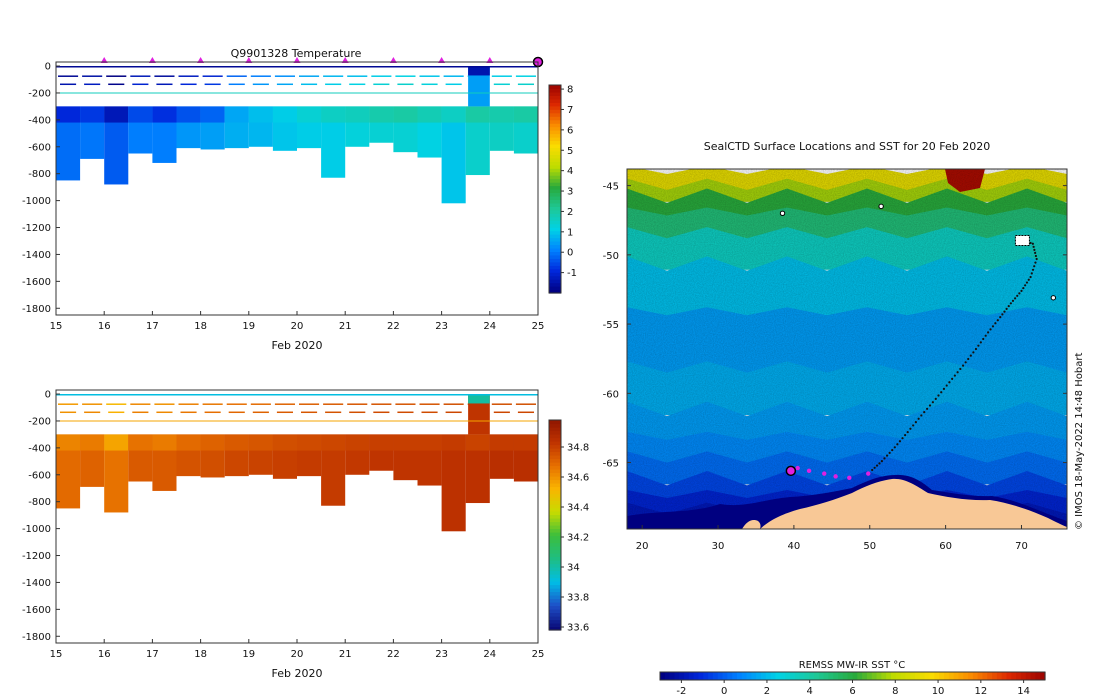  Describe the element at coordinates (1023, 691) in the screenshot. I see `sst-colorbar-tick-label: 14` at that location.